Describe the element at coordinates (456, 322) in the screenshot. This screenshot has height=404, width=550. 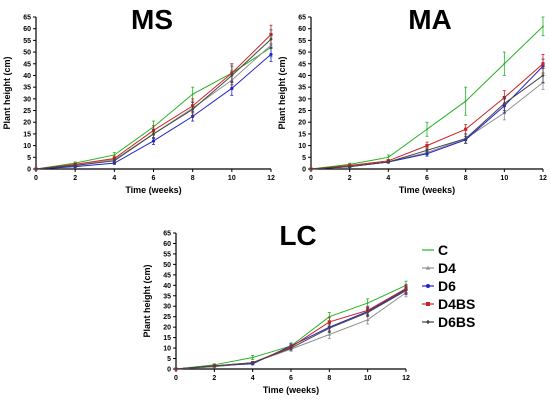
I see `legend-label: D6BS` at that location.